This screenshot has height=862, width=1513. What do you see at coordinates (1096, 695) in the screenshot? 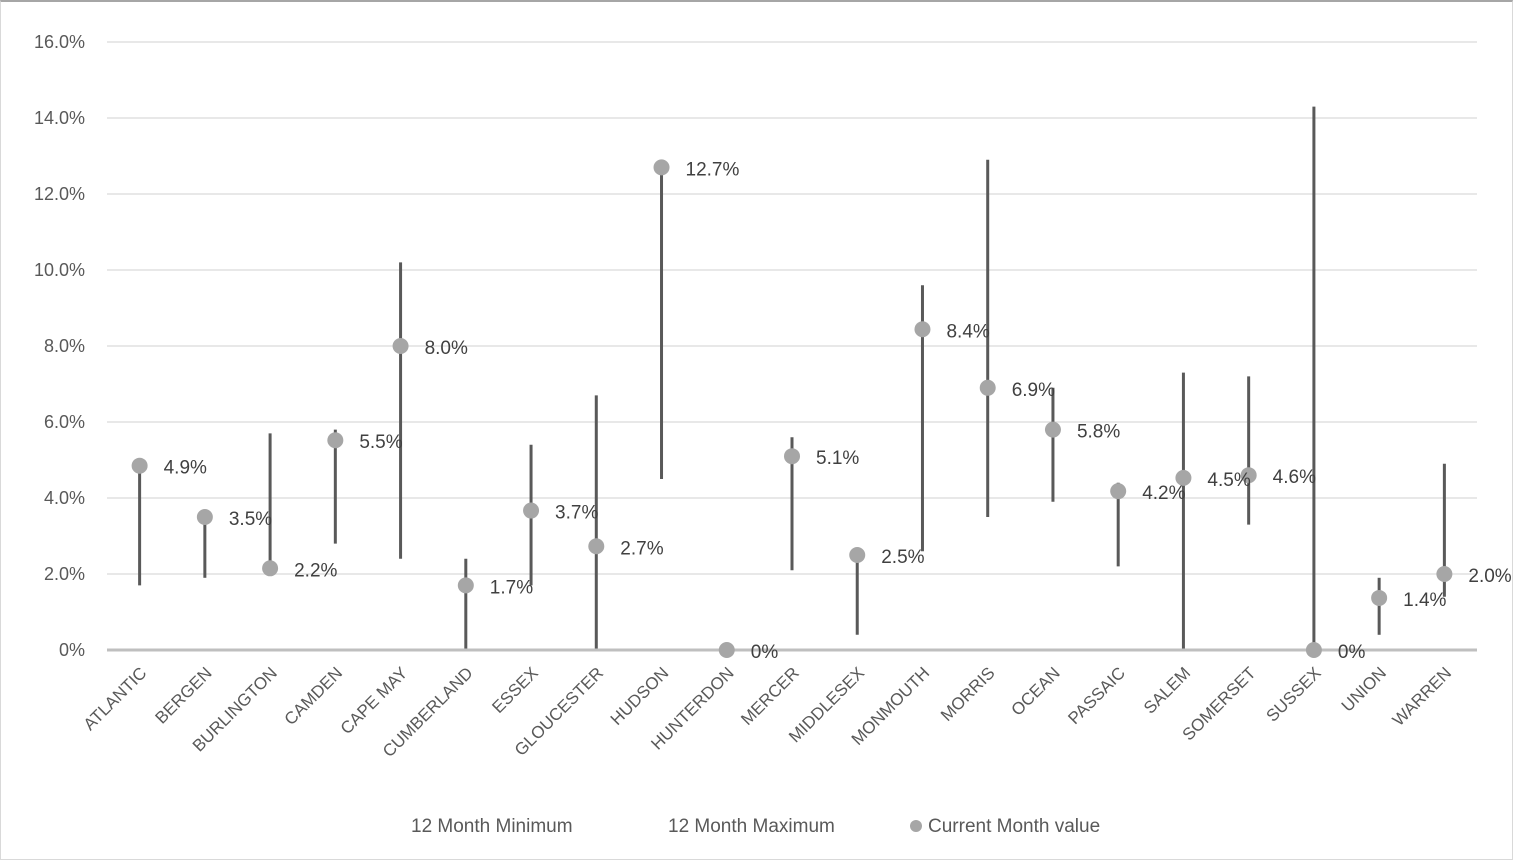
I see `category-label: PASSAIC` at bounding box center [1096, 695].